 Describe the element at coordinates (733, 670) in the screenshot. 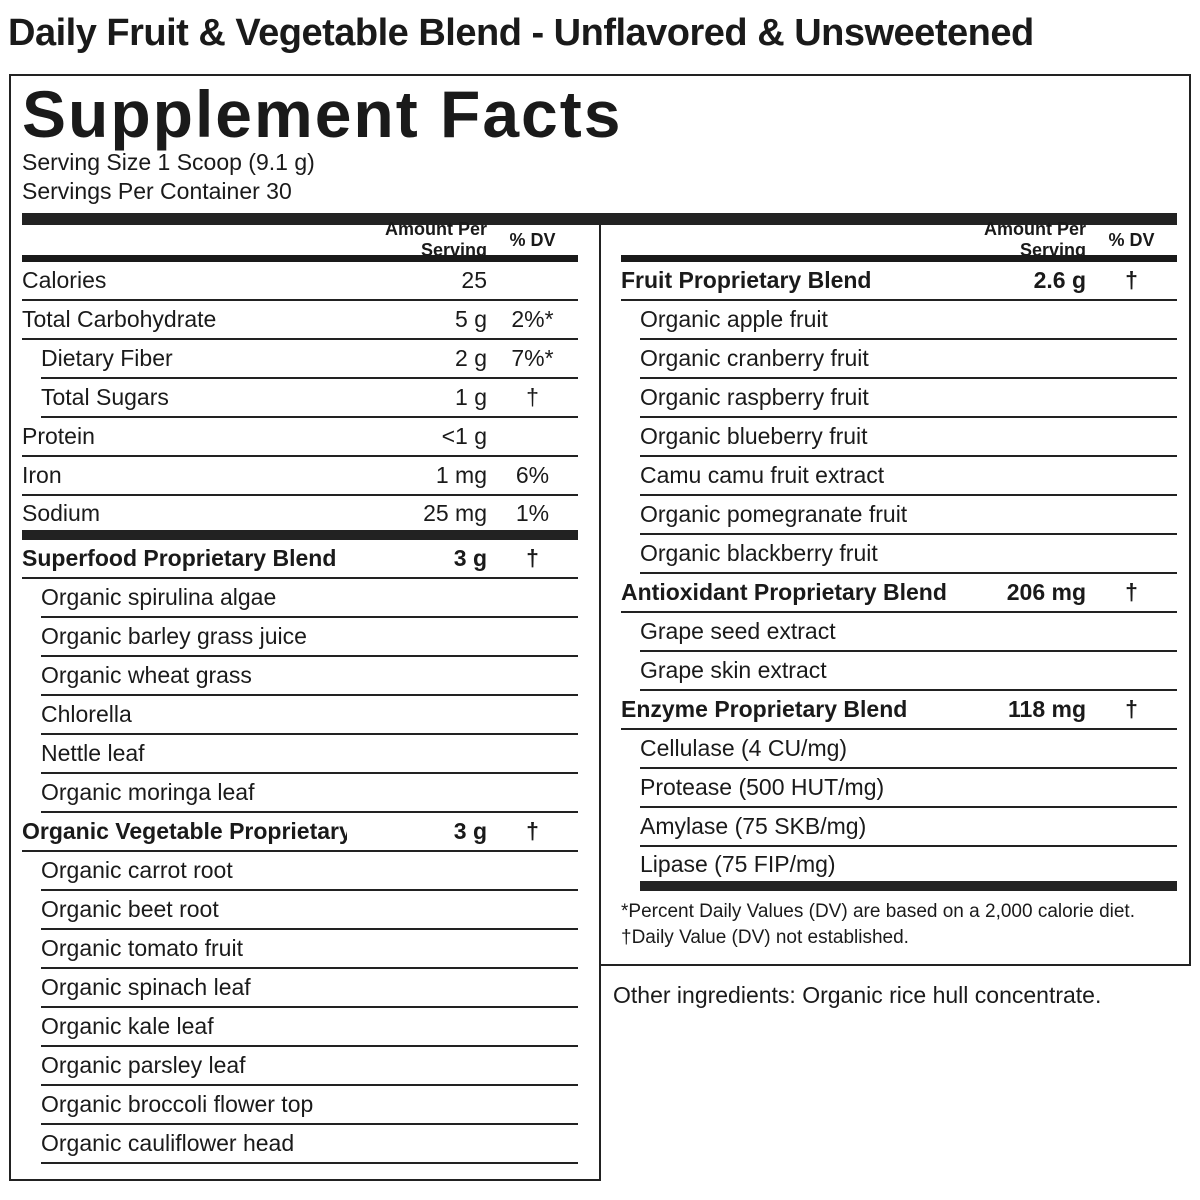

I see `ingredient-name: Grape skin extract` at that location.